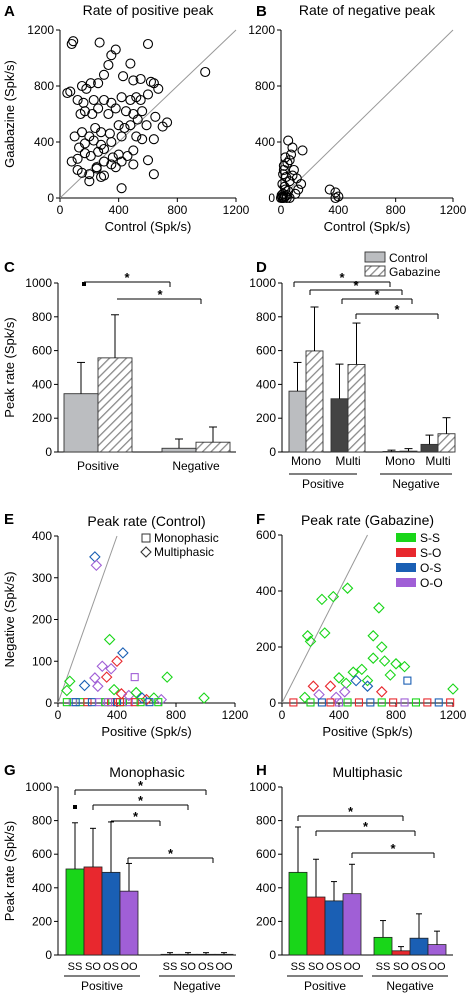 This screenshot has height=997, width=474. What do you see at coordinates (10, 770) in the screenshot?
I see `panel-letter: G` at bounding box center [10, 770].